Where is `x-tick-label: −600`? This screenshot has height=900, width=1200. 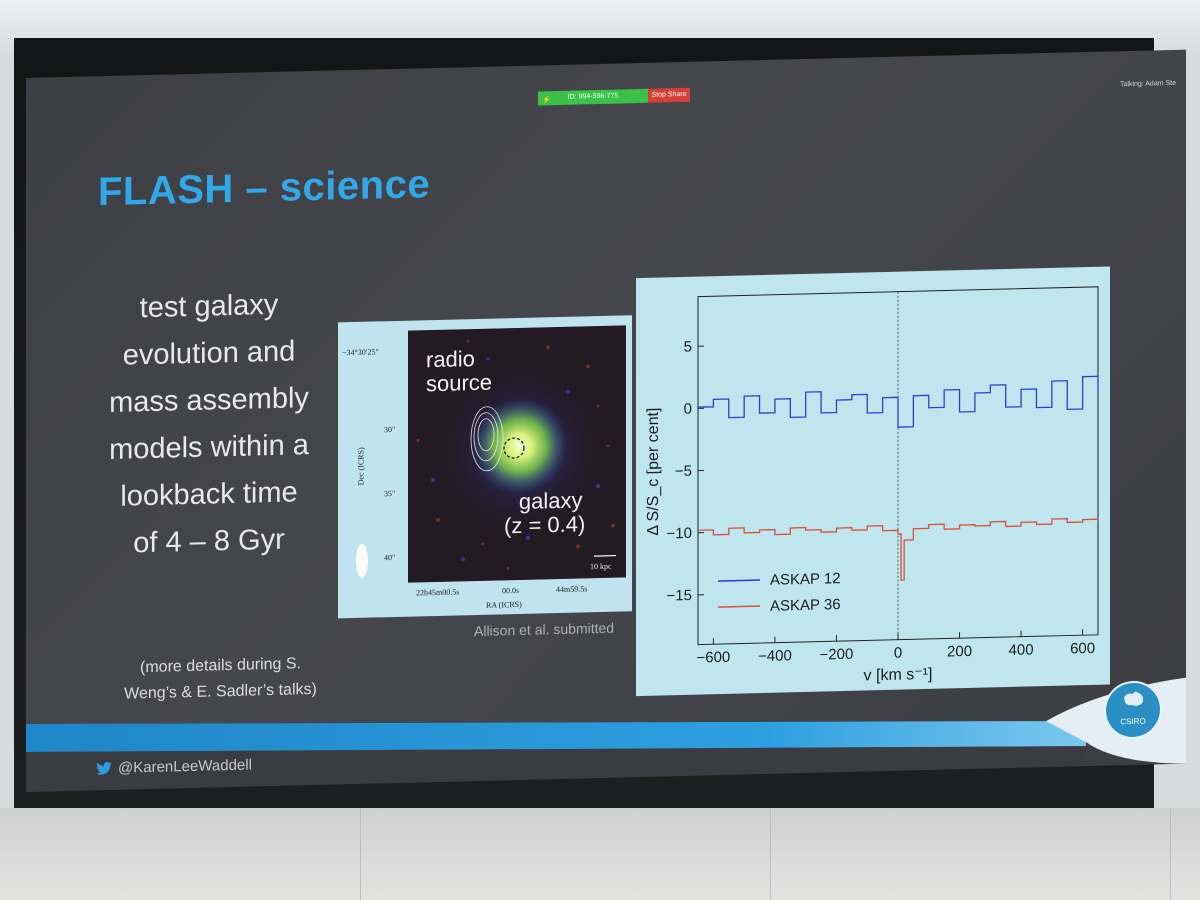
x-tick-label: −600 is located at coordinates (713, 658).